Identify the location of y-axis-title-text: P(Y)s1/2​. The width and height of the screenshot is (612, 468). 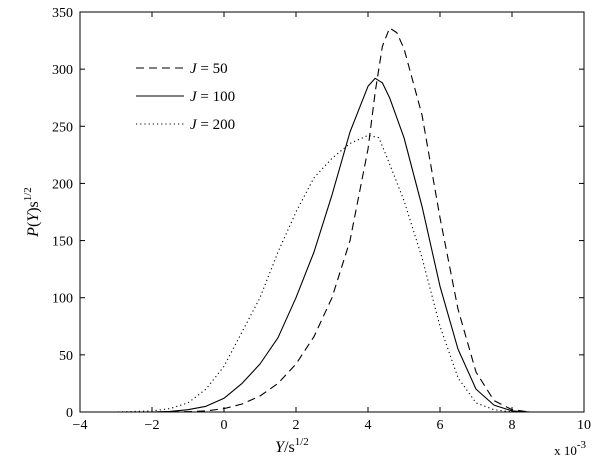
(32, 212).